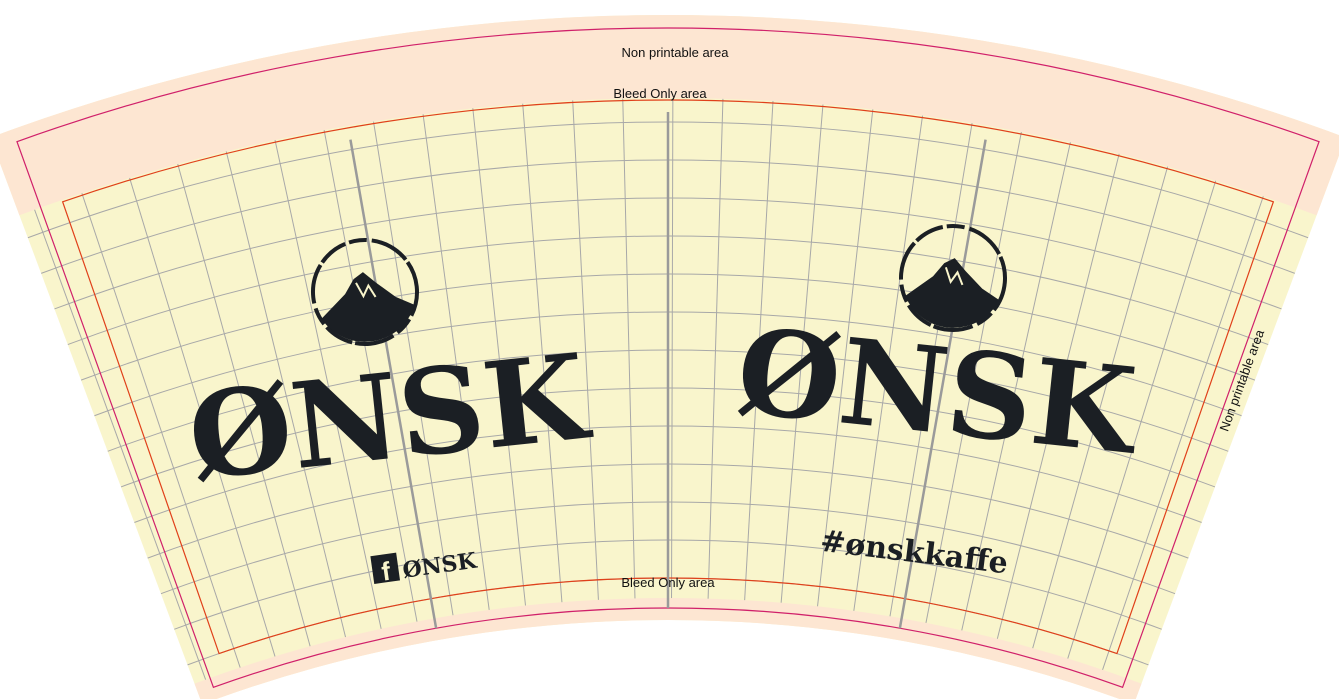 The height and width of the screenshot is (699, 1339). I want to click on right-logo, so click(953, 278).